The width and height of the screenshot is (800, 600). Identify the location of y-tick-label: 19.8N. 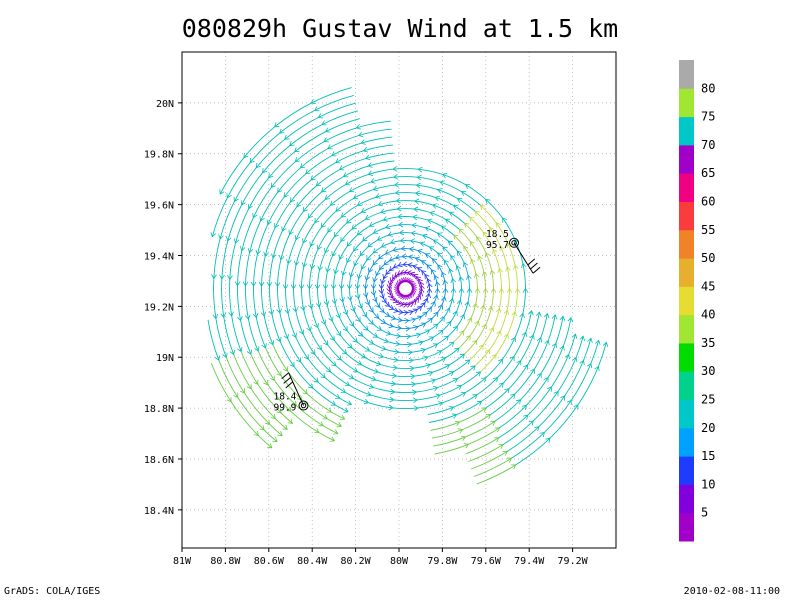
(159, 155).